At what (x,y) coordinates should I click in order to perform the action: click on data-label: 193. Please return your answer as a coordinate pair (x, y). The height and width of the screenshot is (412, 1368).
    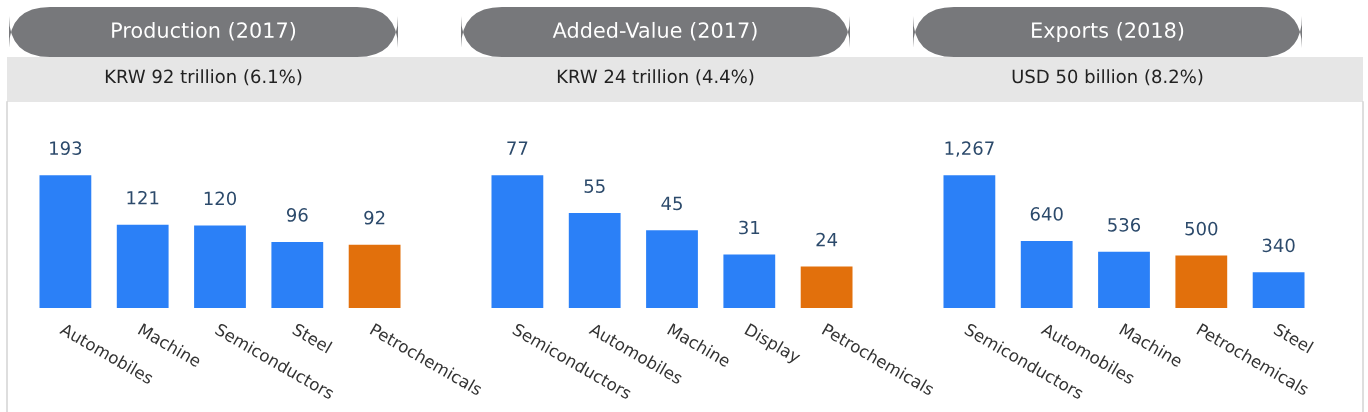
    Looking at the image, I should click on (66, 148).